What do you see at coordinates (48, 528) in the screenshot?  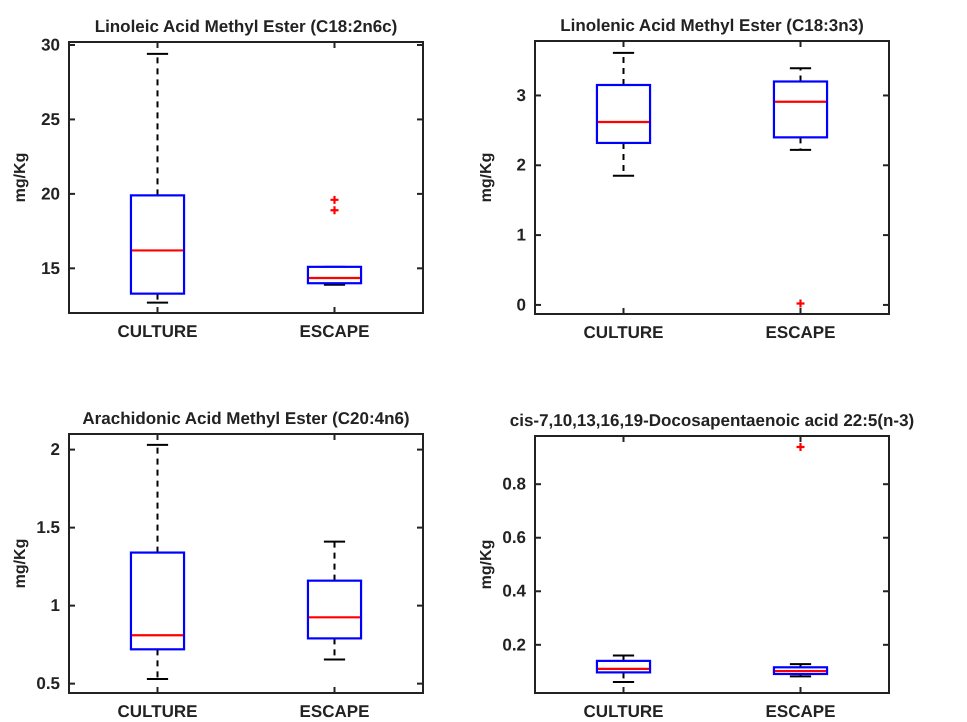 I see `y-tick-label: 1.5` at bounding box center [48, 528].